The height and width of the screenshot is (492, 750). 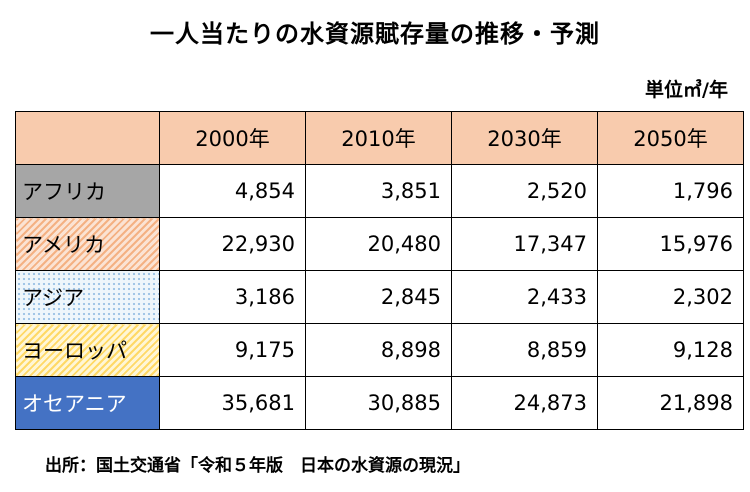 What do you see at coordinates (87, 403) in the screenshot?
I see `region-label: オセアニア` at bounding box center [87, 403].